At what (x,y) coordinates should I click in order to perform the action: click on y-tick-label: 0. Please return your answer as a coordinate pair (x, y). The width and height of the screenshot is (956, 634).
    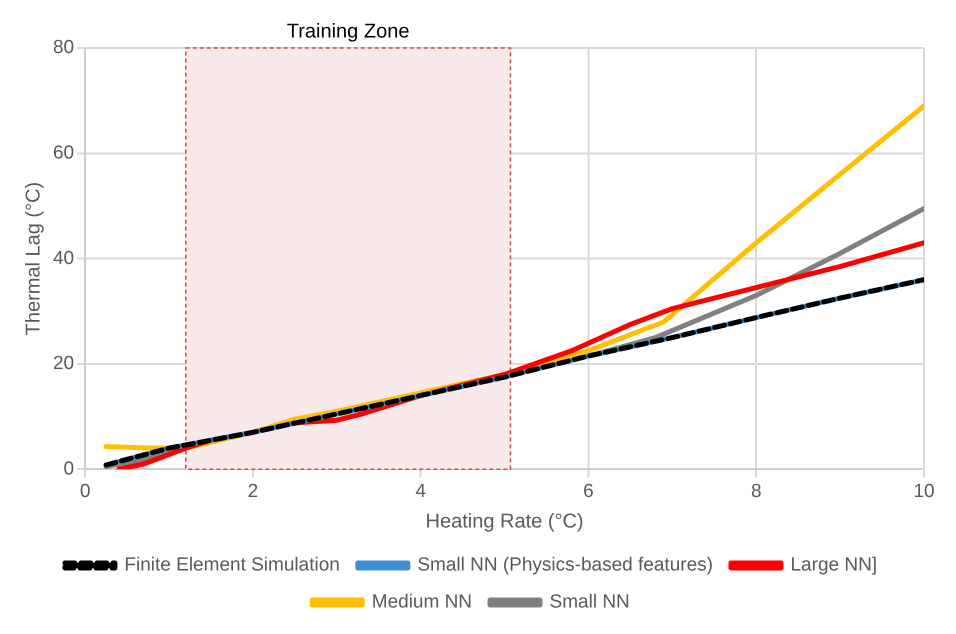
    Looking at the image, I should click on (69, 469).